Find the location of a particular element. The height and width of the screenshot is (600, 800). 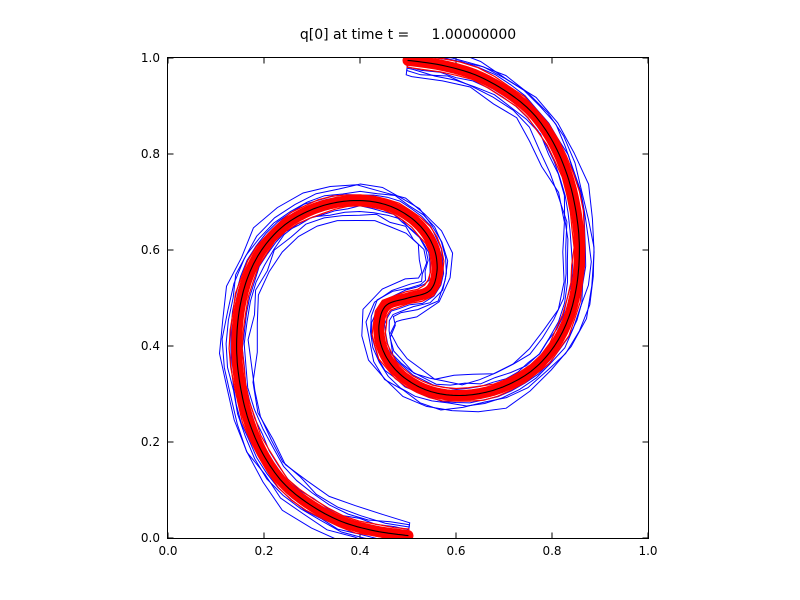

x-tick-label: 0.6 is located at coordinates (456, 551).